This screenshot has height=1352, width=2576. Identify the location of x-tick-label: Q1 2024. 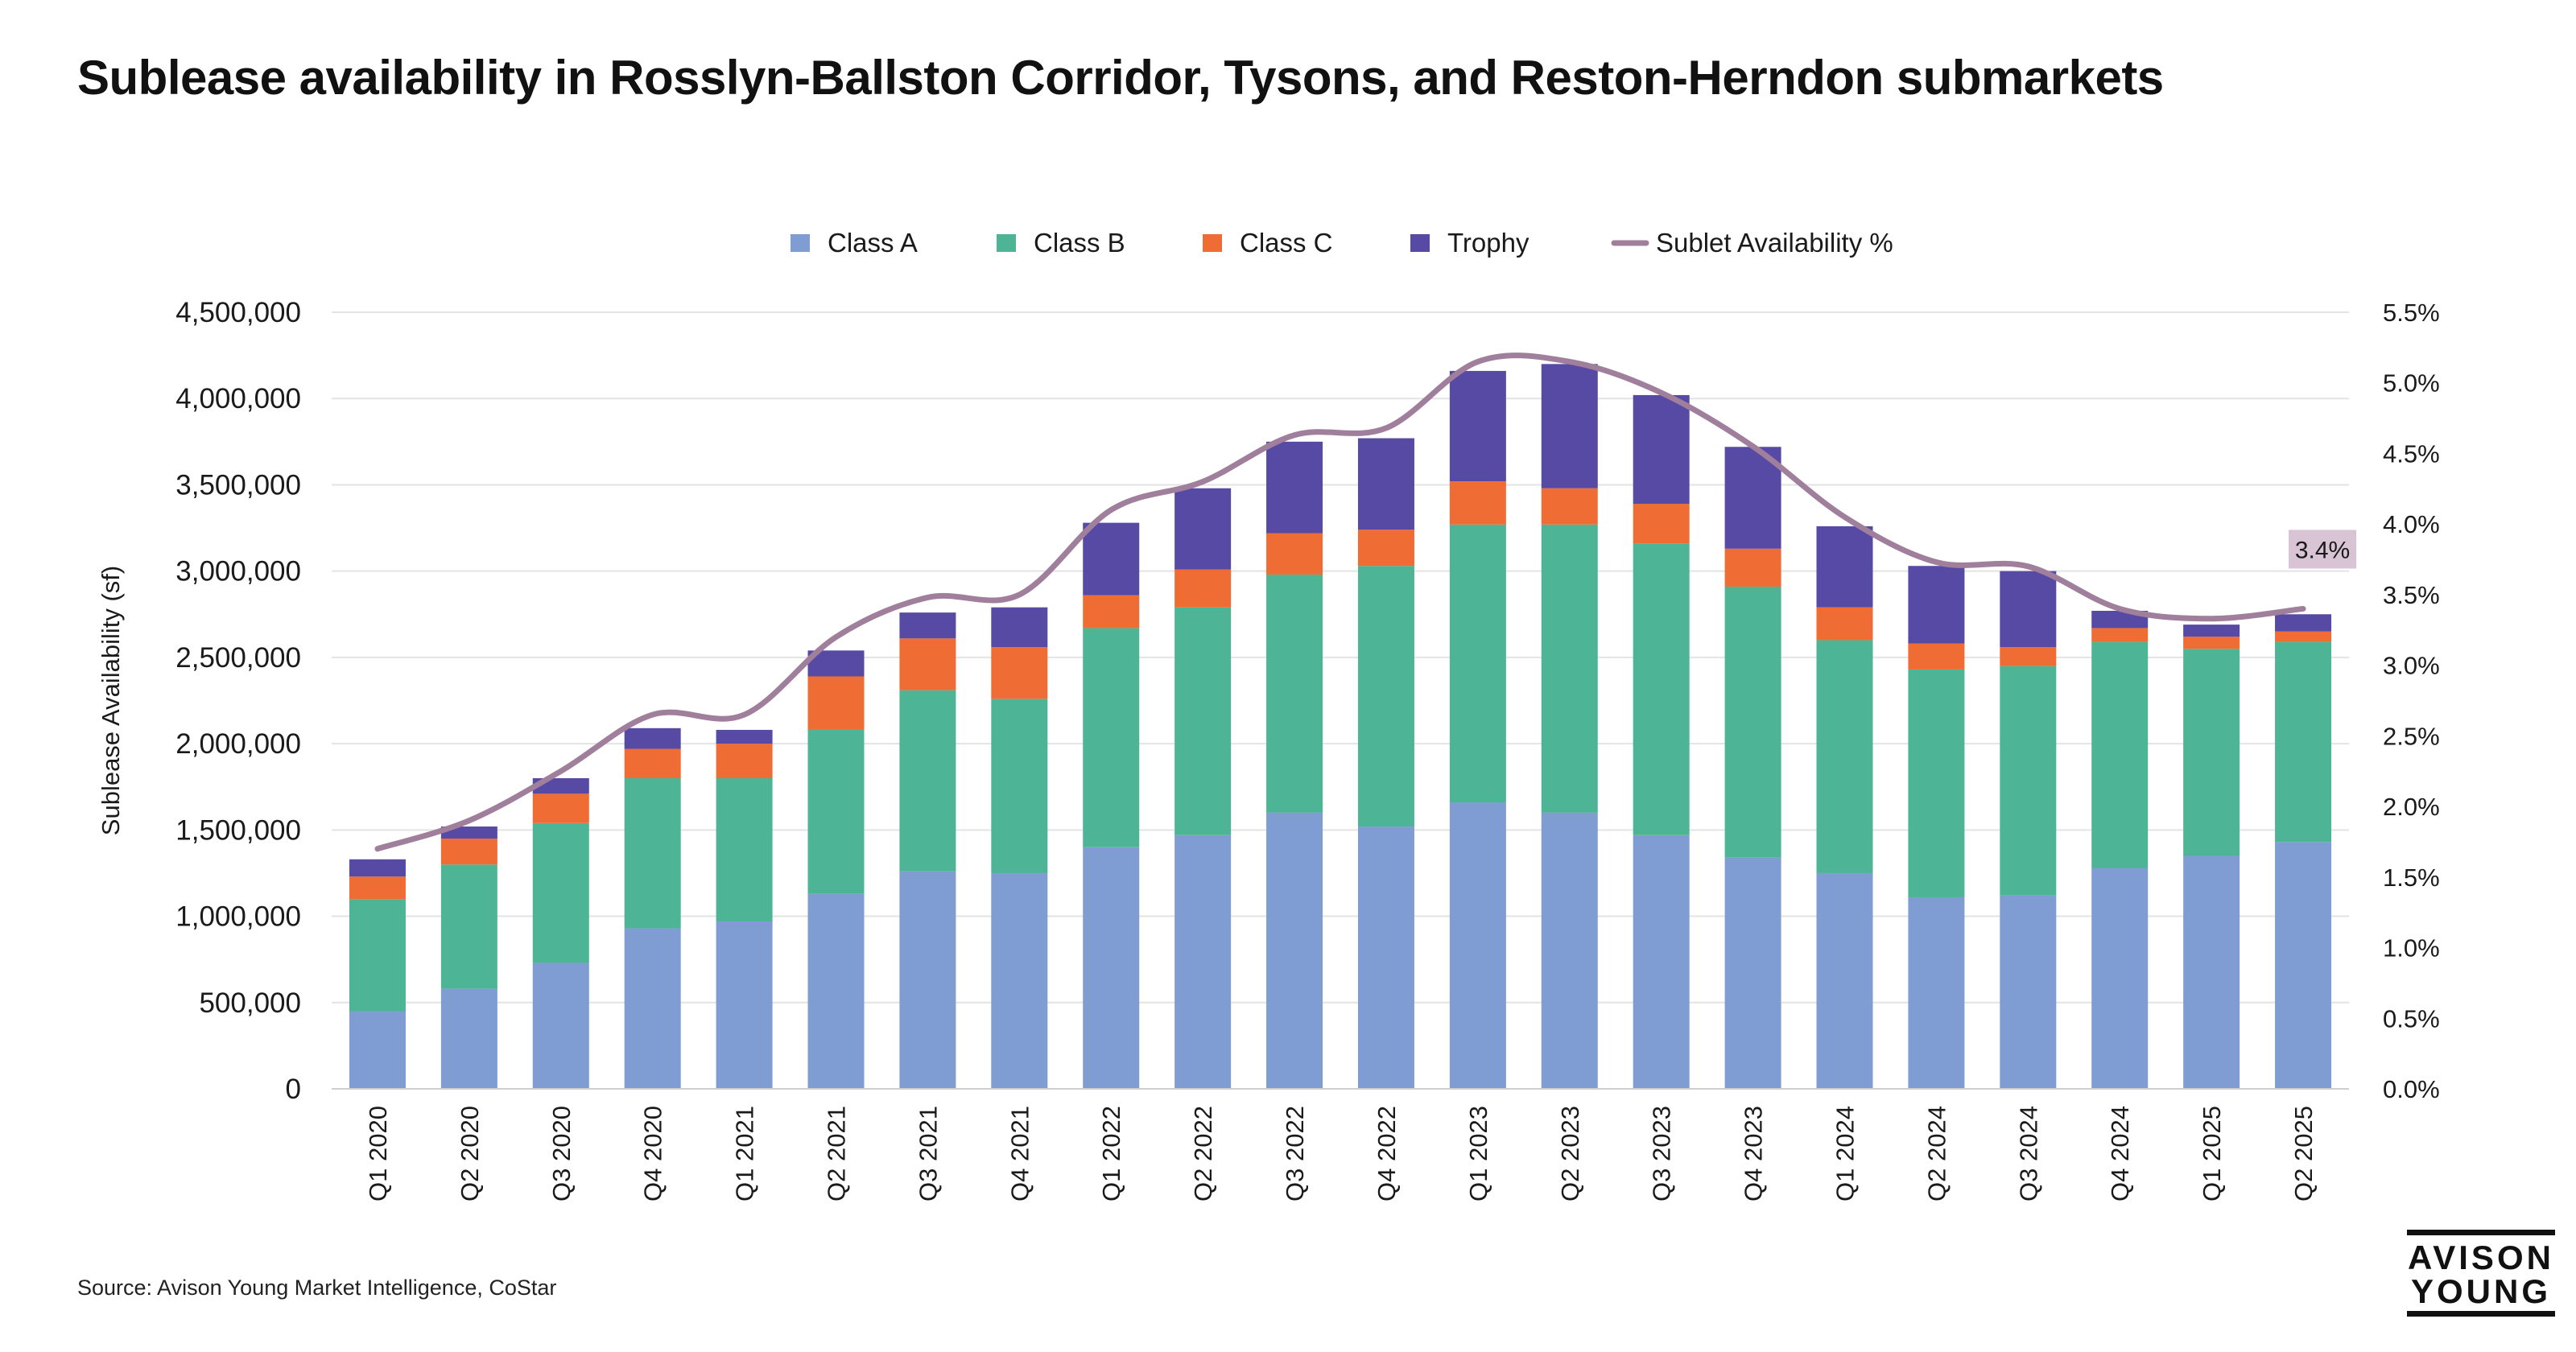
(1846, 1154).